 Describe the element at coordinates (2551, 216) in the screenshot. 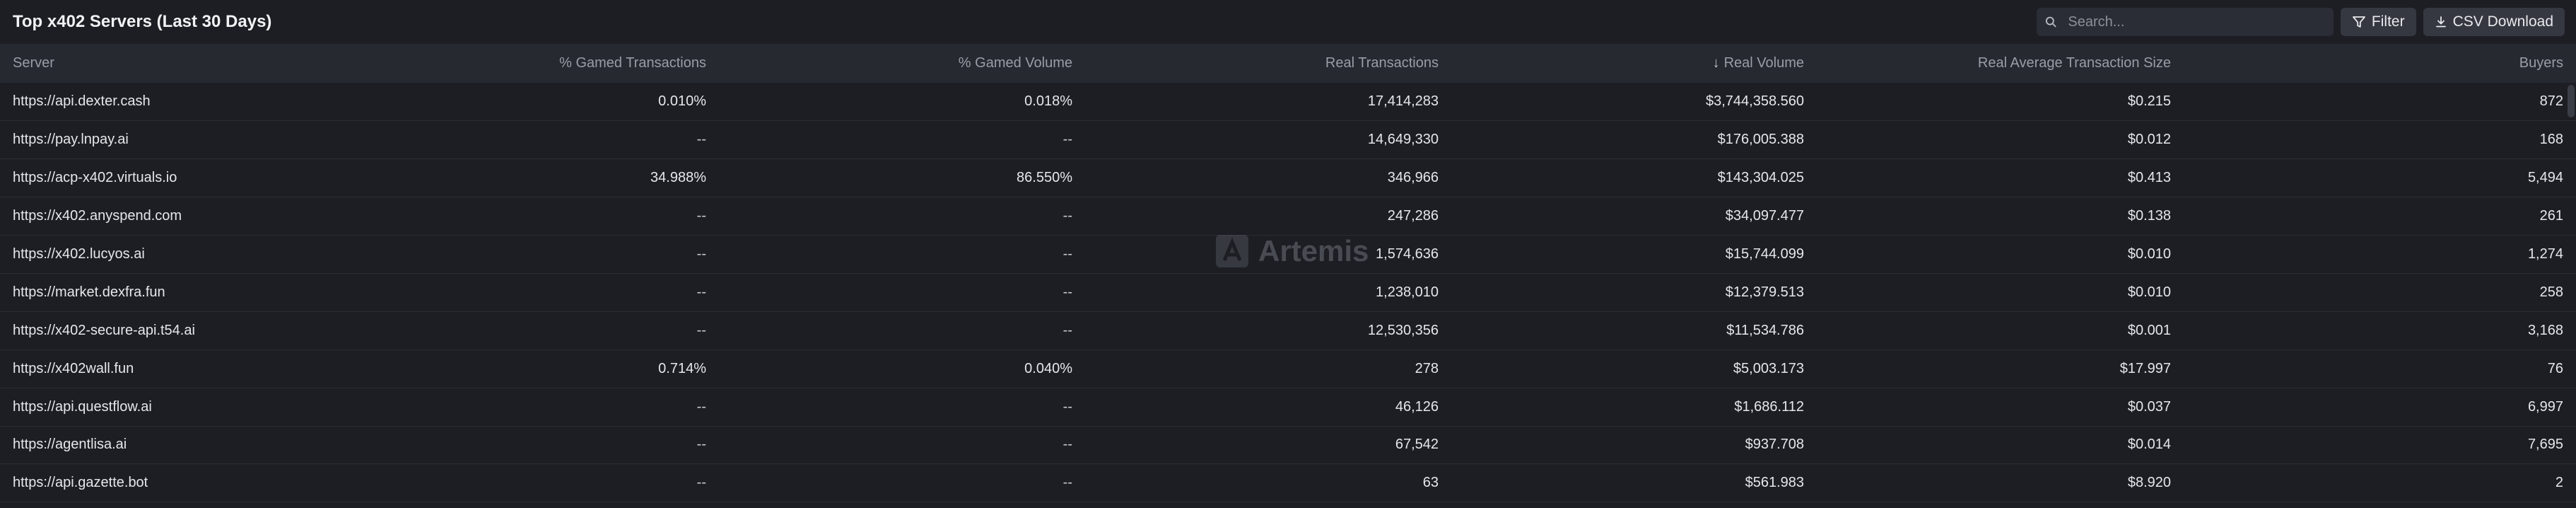

I see `cell-buyers: 261` at that location.